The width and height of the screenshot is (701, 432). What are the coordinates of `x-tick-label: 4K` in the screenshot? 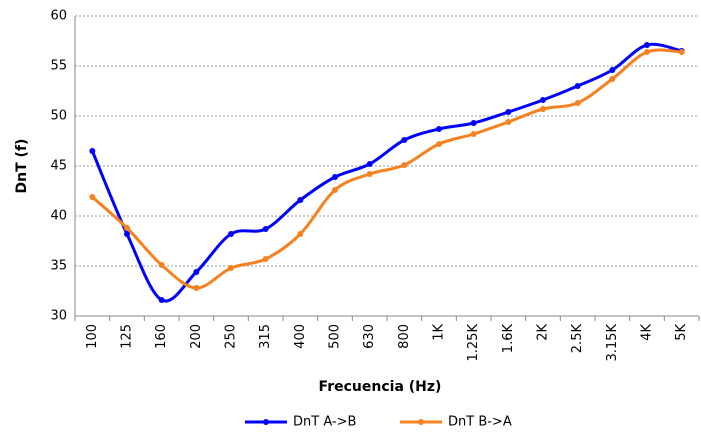 It's located at (647, 332).